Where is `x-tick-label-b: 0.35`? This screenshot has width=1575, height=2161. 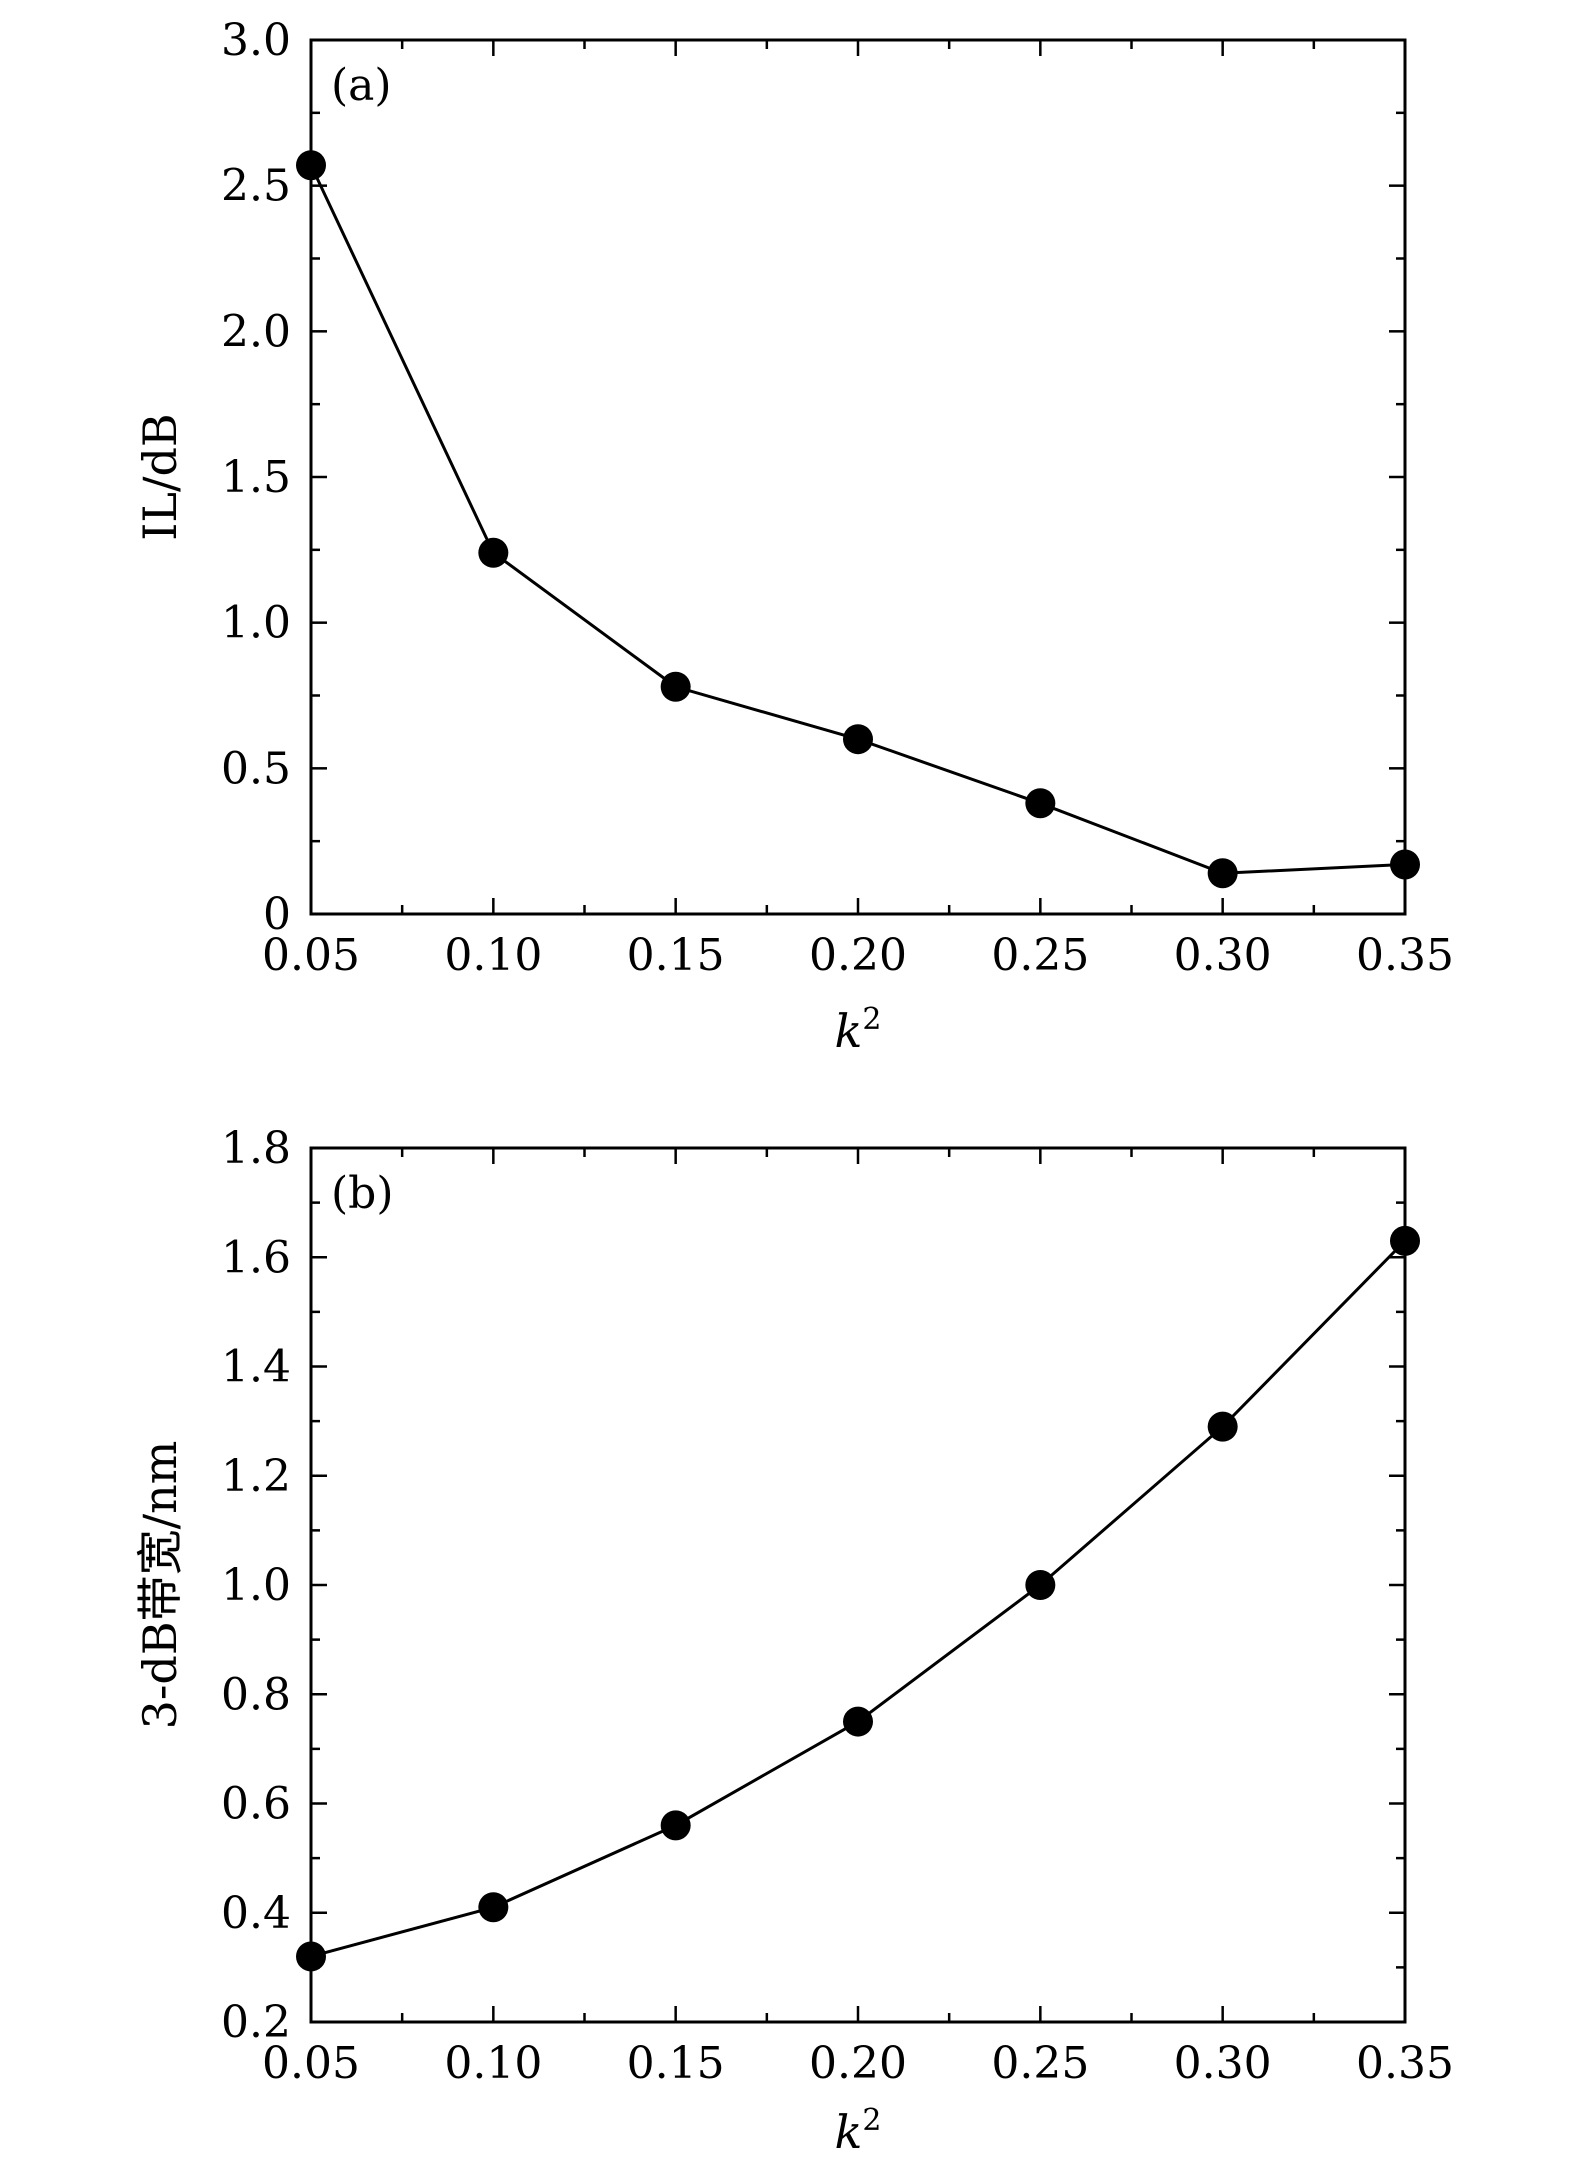 x-tick-label-b: 0.35 is located at coordinates (1405, 2063).